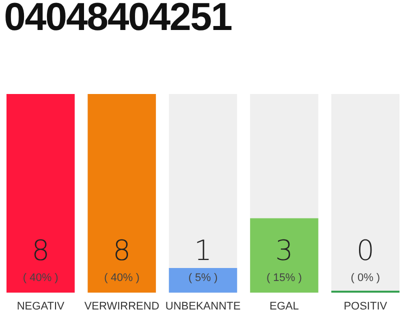 The image size is (410, 320). Describe the element at coordinates (366, 306) in the screenshot. I see `x-tick-label: POSITIV` at that location.